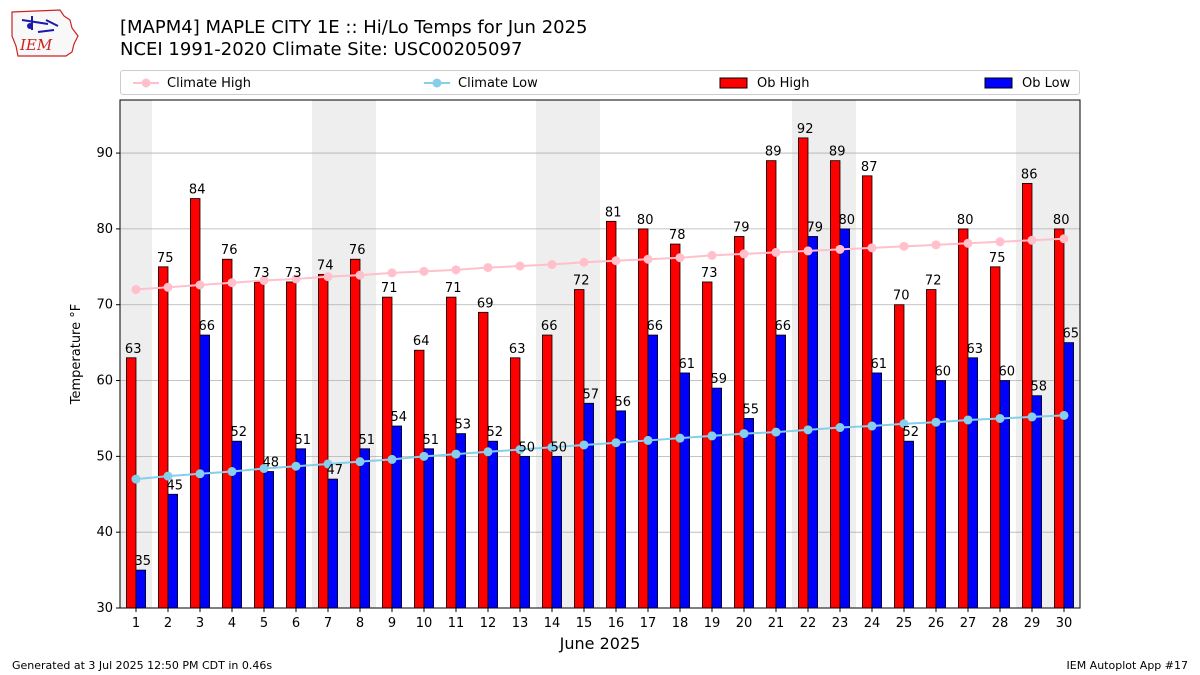  I want to click on ob-high-label: 78, so click(677, 235).